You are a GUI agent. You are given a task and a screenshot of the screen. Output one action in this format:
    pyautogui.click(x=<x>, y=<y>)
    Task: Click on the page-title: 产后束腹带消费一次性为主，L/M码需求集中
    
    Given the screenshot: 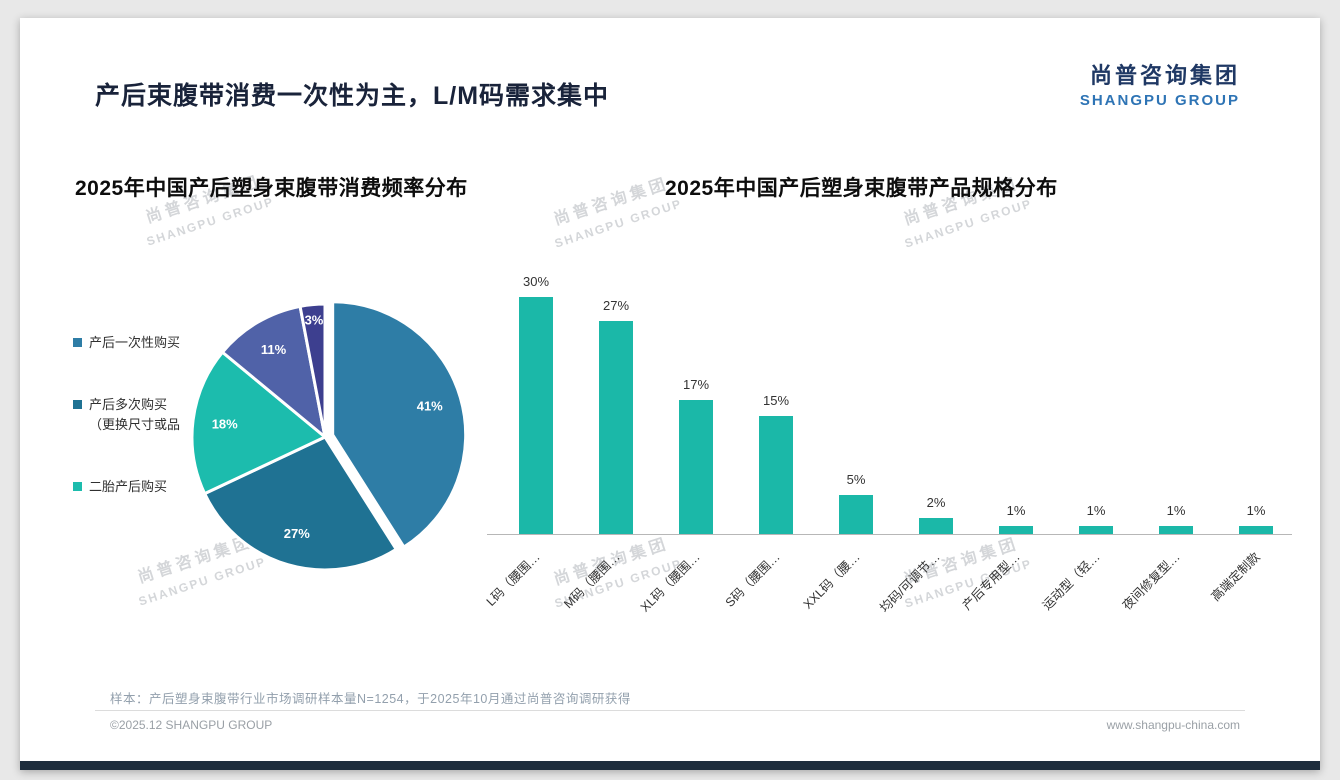 What is the action you would take?
    pyautogui.click(x=352, y=96)
    